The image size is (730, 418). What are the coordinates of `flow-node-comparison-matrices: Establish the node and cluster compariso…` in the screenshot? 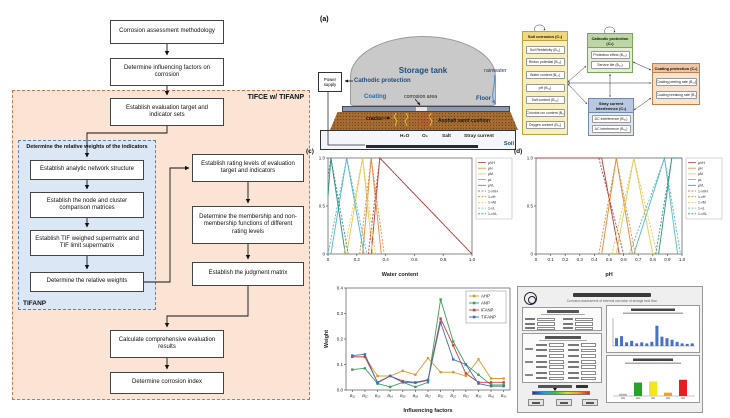 It's located at (87, 205).